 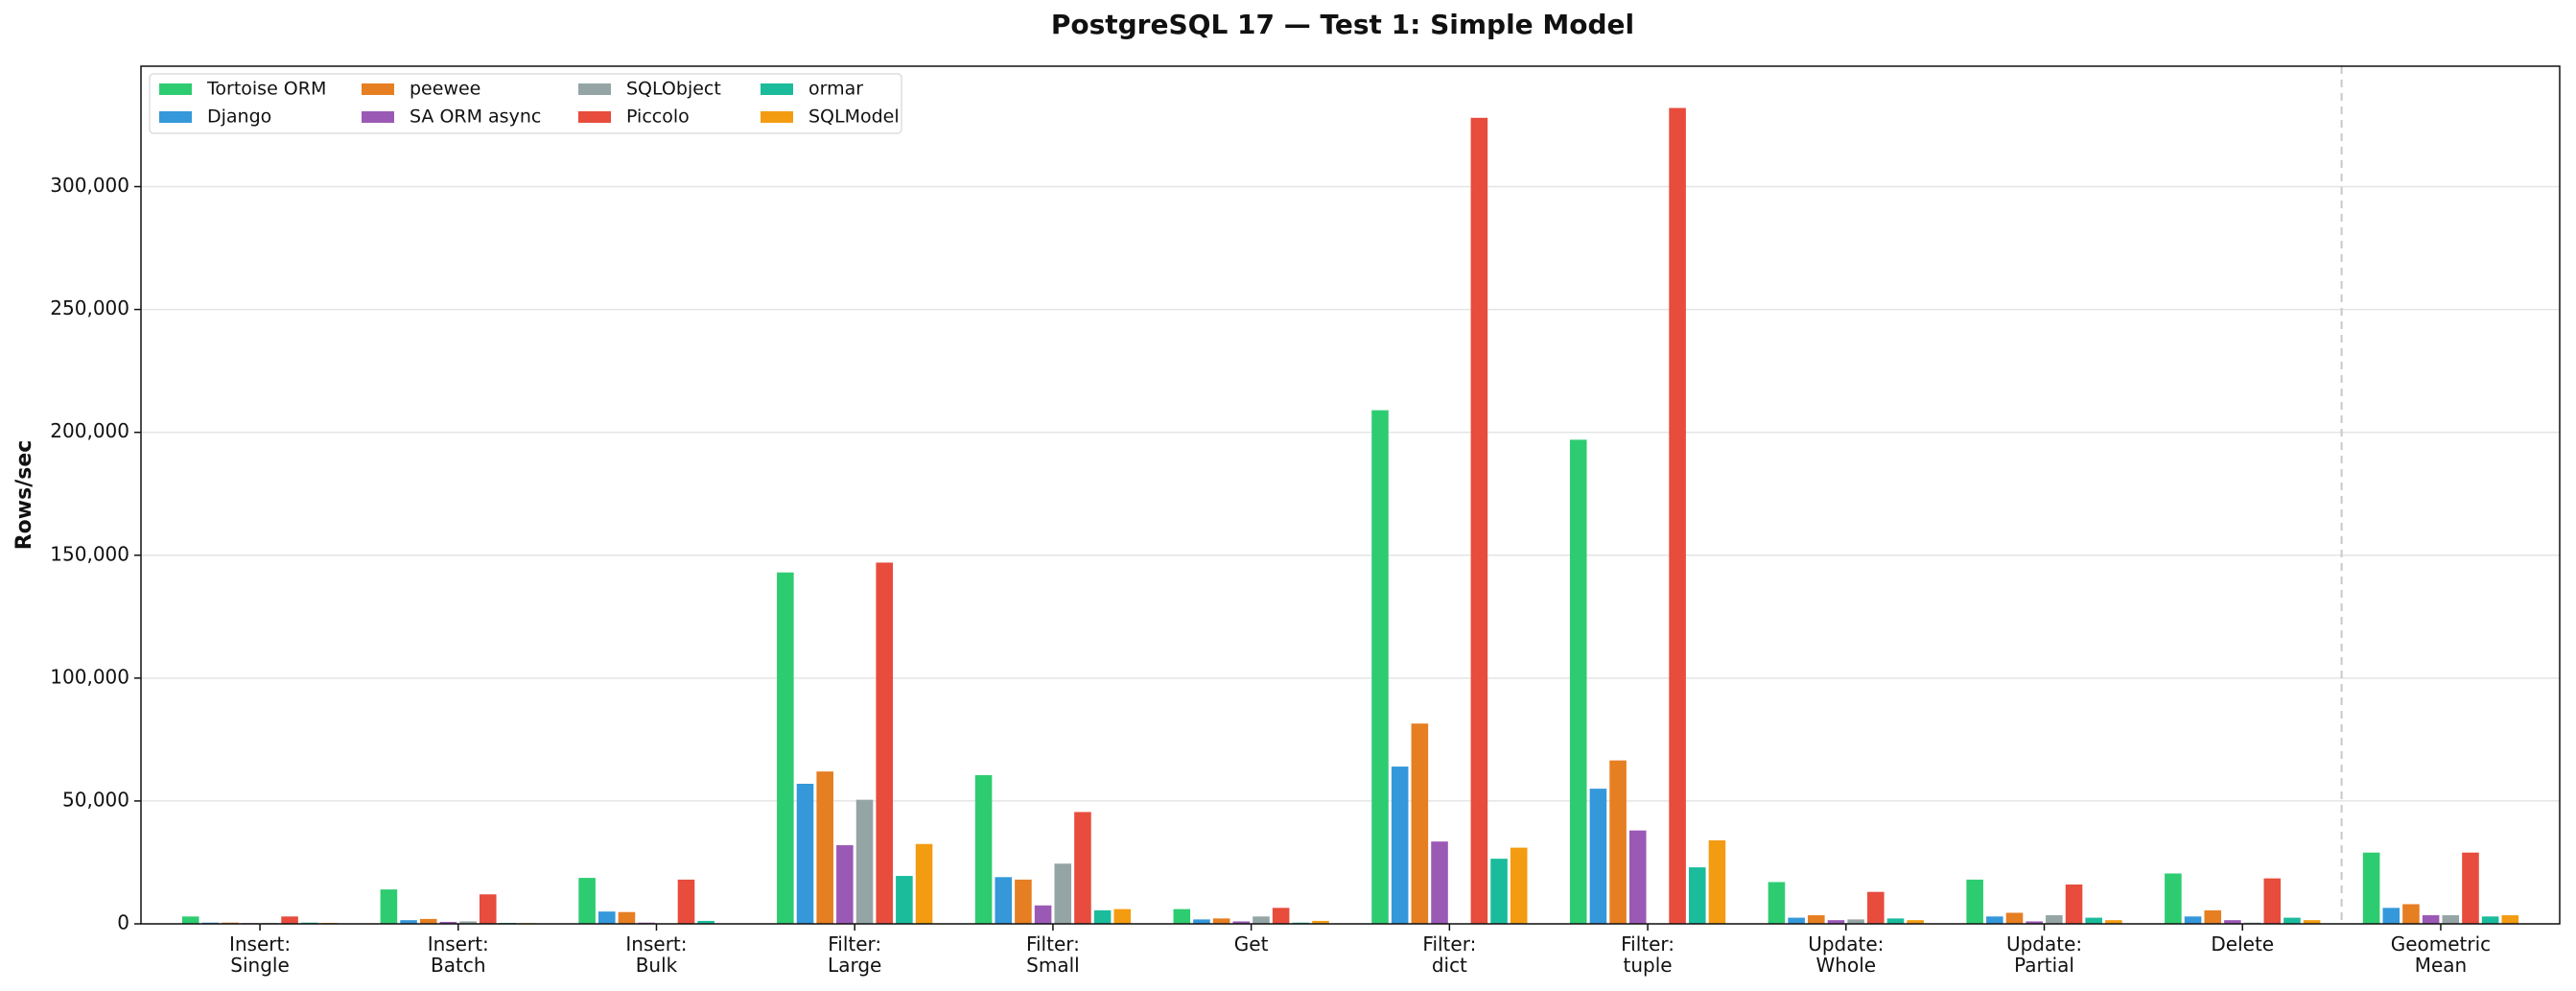 I want to click on x-tick-label-line: Partial, so click(x=2044, y=965).